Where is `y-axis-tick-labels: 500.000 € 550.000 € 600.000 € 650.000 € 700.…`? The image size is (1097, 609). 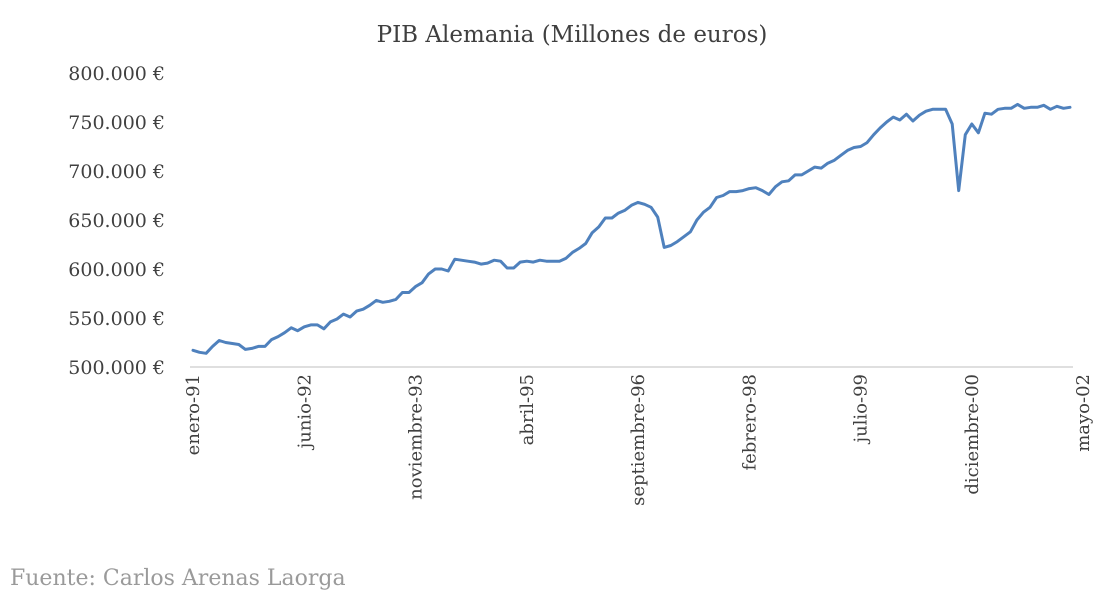 y-axis-tick-labels: 500.000 € 550.000 € 600.000 € 650.000 € 700.… is located at coordinates (116, 221).